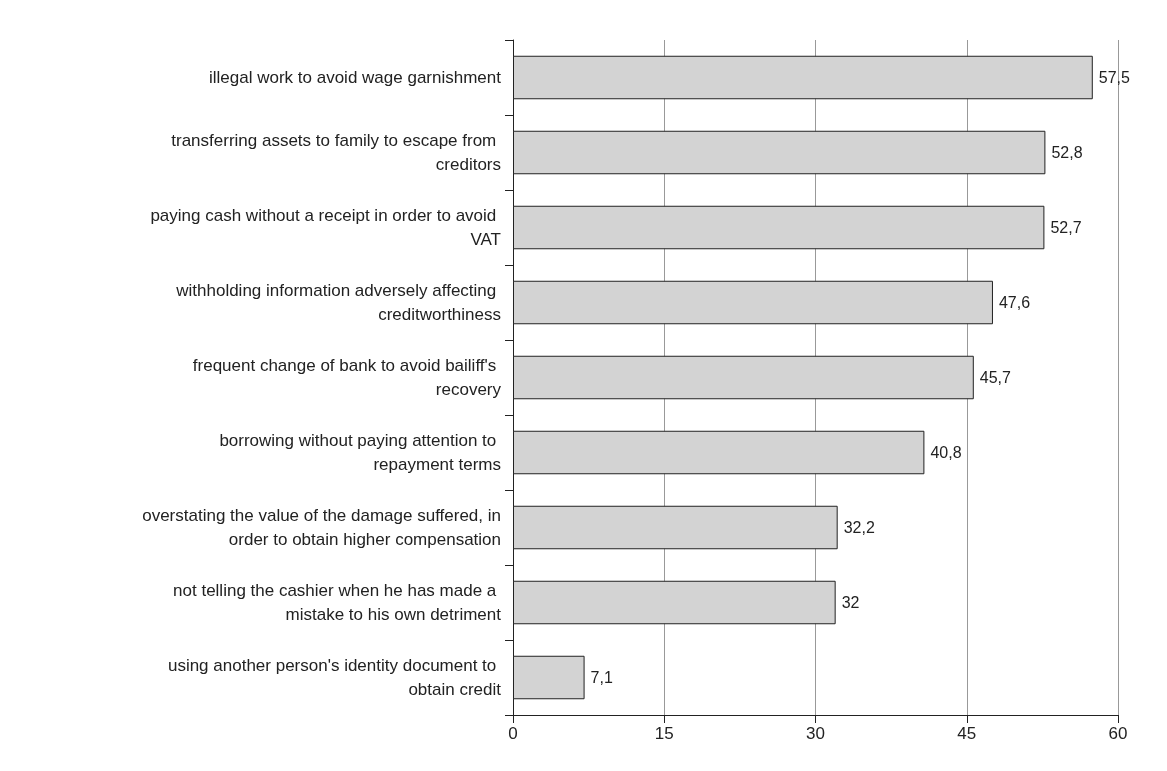  Describe the element at coordinates (664, 733) in the screenshot. I see `x-tick-label: 15` at that location.